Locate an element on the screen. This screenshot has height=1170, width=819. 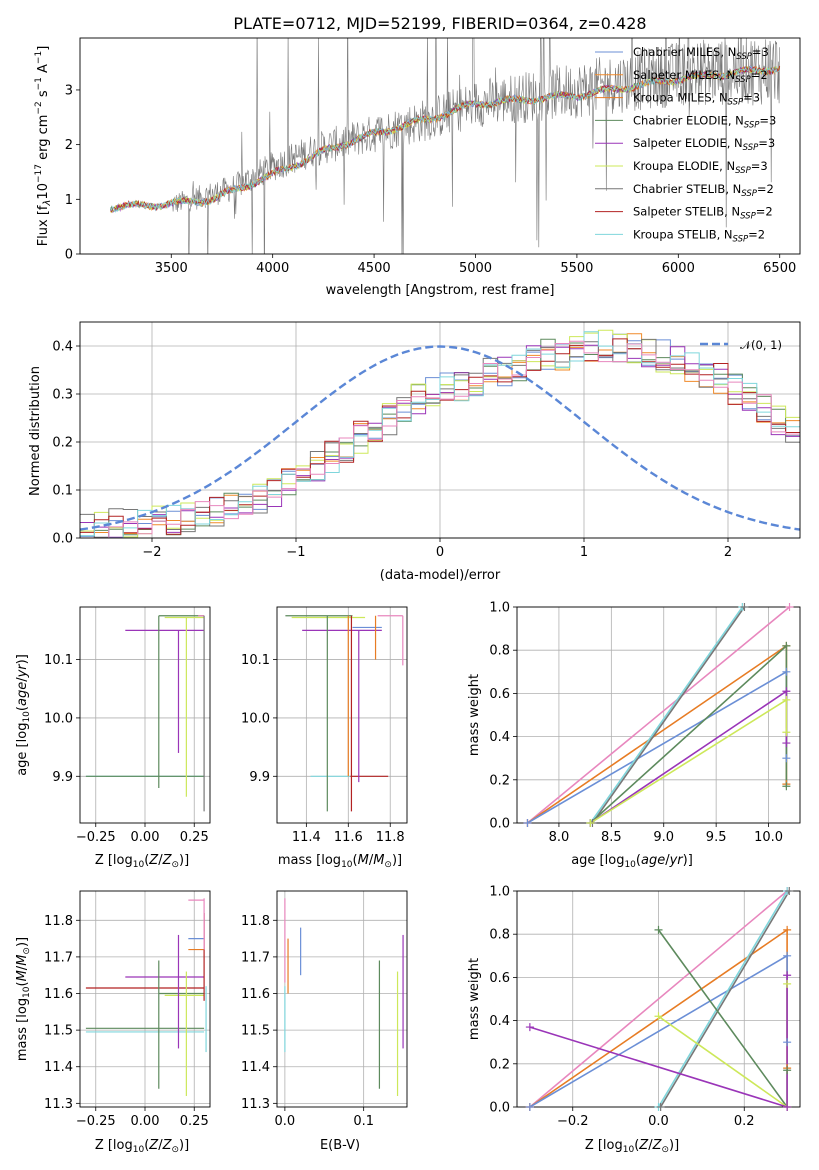
x-tick-label: 5500 is located at coordinates (576, 268).